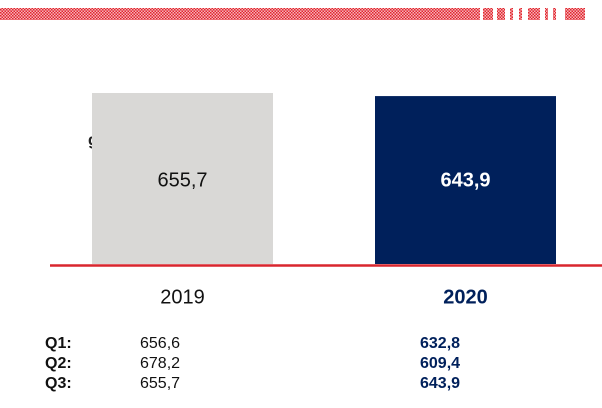  Describe the element at coordinates (465, 297) in the screenshot. I see `x-tick-label: 2020` at that location.